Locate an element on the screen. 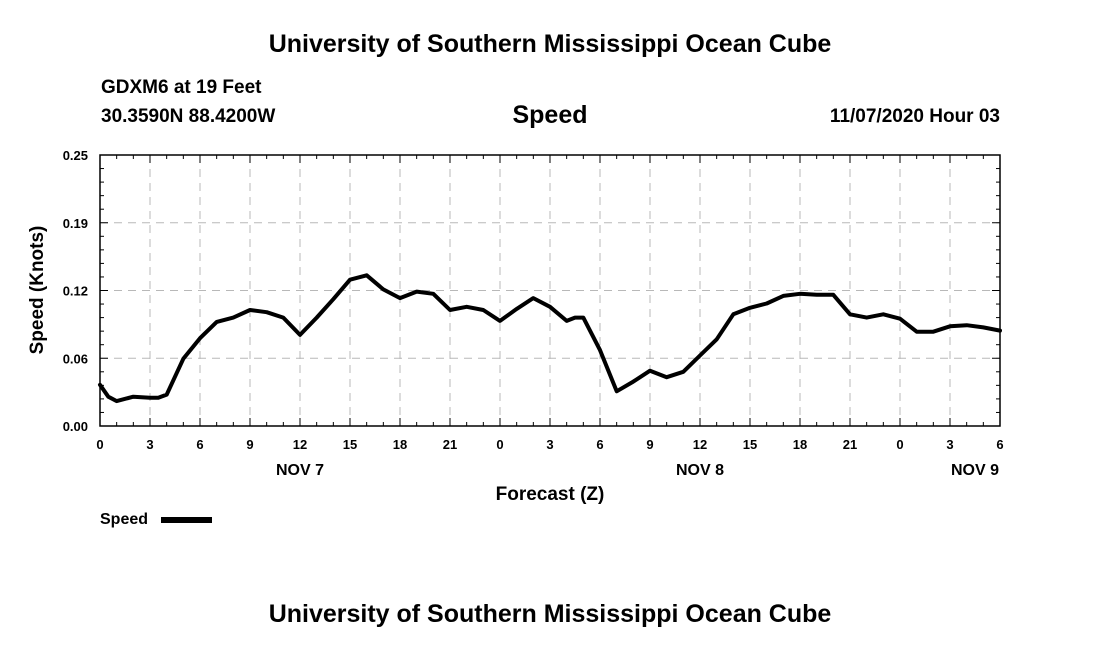  day-label: NOV 8 is located at coordinates (700, 470).